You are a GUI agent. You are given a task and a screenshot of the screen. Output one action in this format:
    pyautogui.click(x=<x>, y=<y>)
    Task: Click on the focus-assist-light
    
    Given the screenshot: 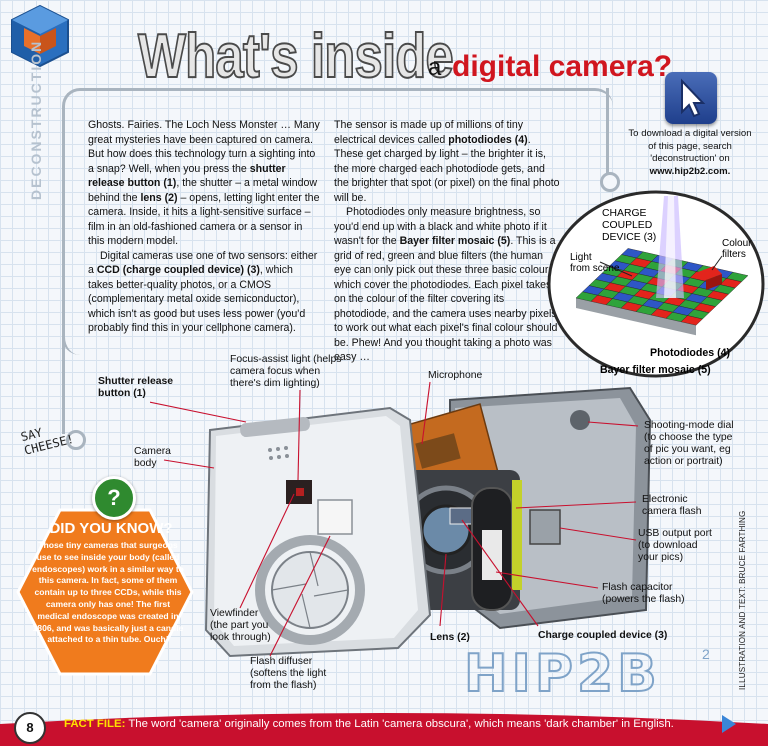 What is the action you would take?
    pyautogui.click(x=300, y=492)
    